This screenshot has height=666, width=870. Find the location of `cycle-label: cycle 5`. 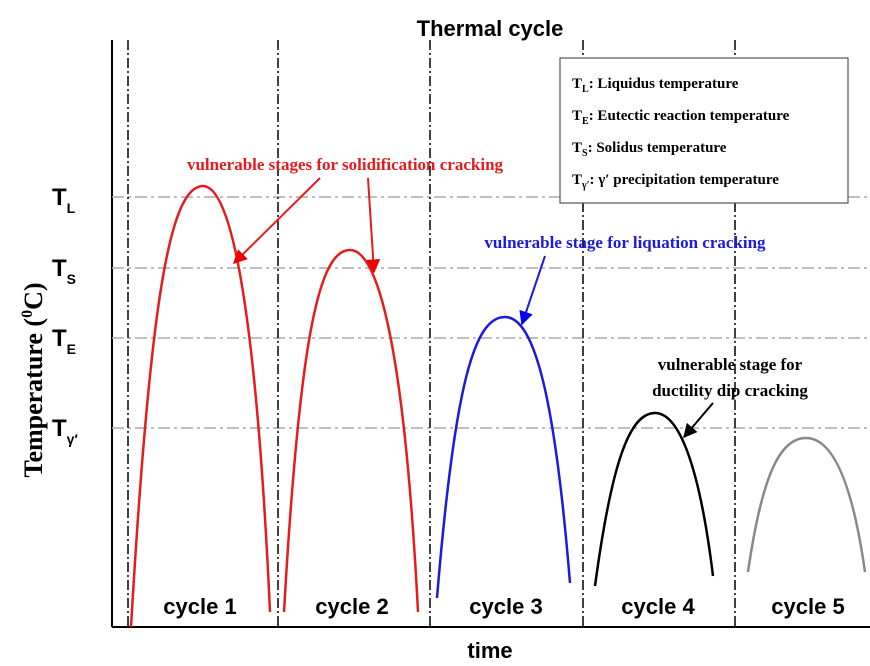

cycle-label: cycle 5 is located at coordinates (807, 606).